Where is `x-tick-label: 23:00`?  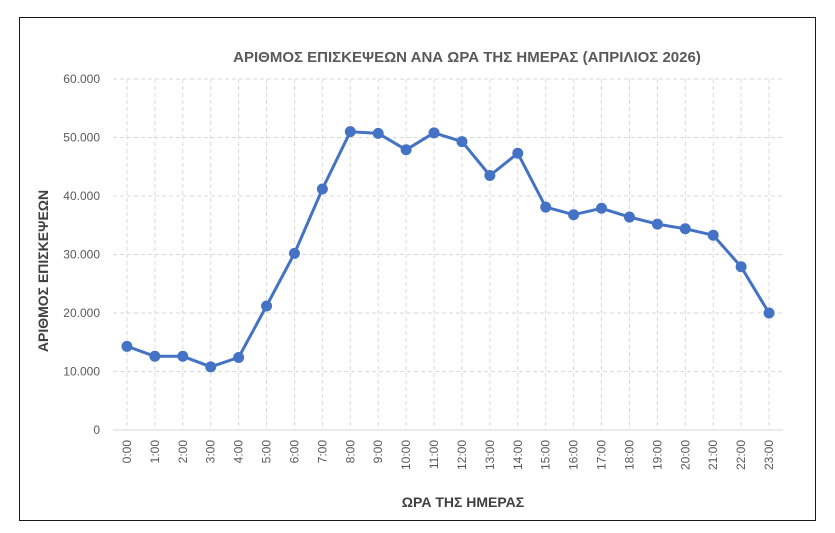 x-tick-label: 23:00 is located at coordinates (769, 455).